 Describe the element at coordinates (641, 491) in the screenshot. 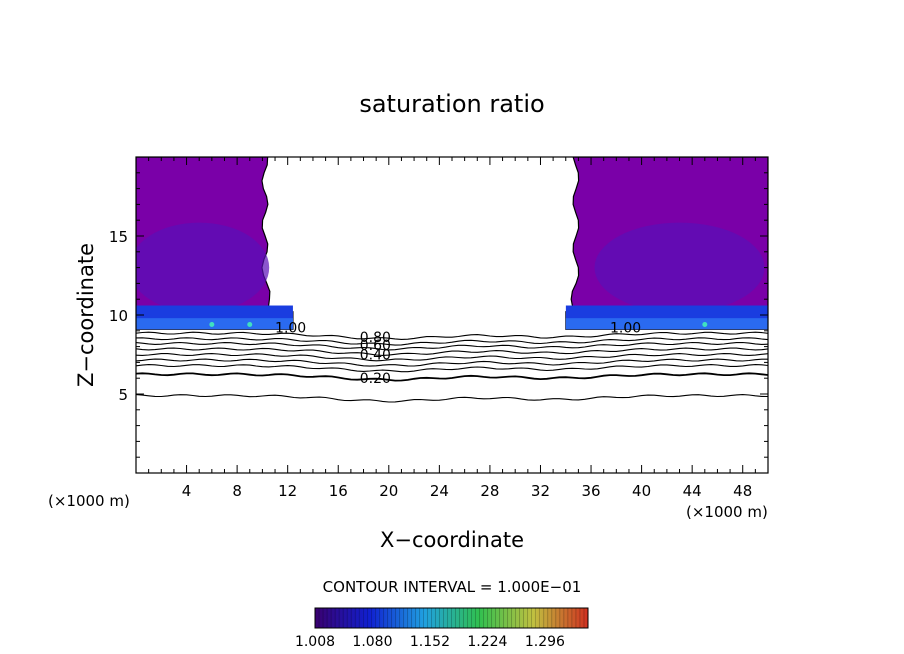

I see `x-tick-label: 40` at that location.